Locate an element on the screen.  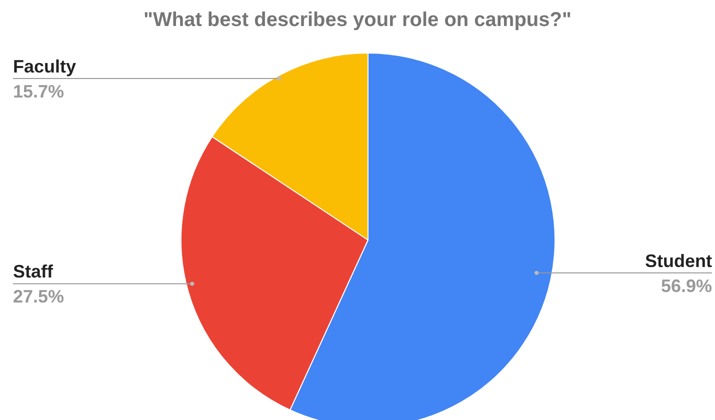
slice-label: Faculty is located at coordinates (44, 66).